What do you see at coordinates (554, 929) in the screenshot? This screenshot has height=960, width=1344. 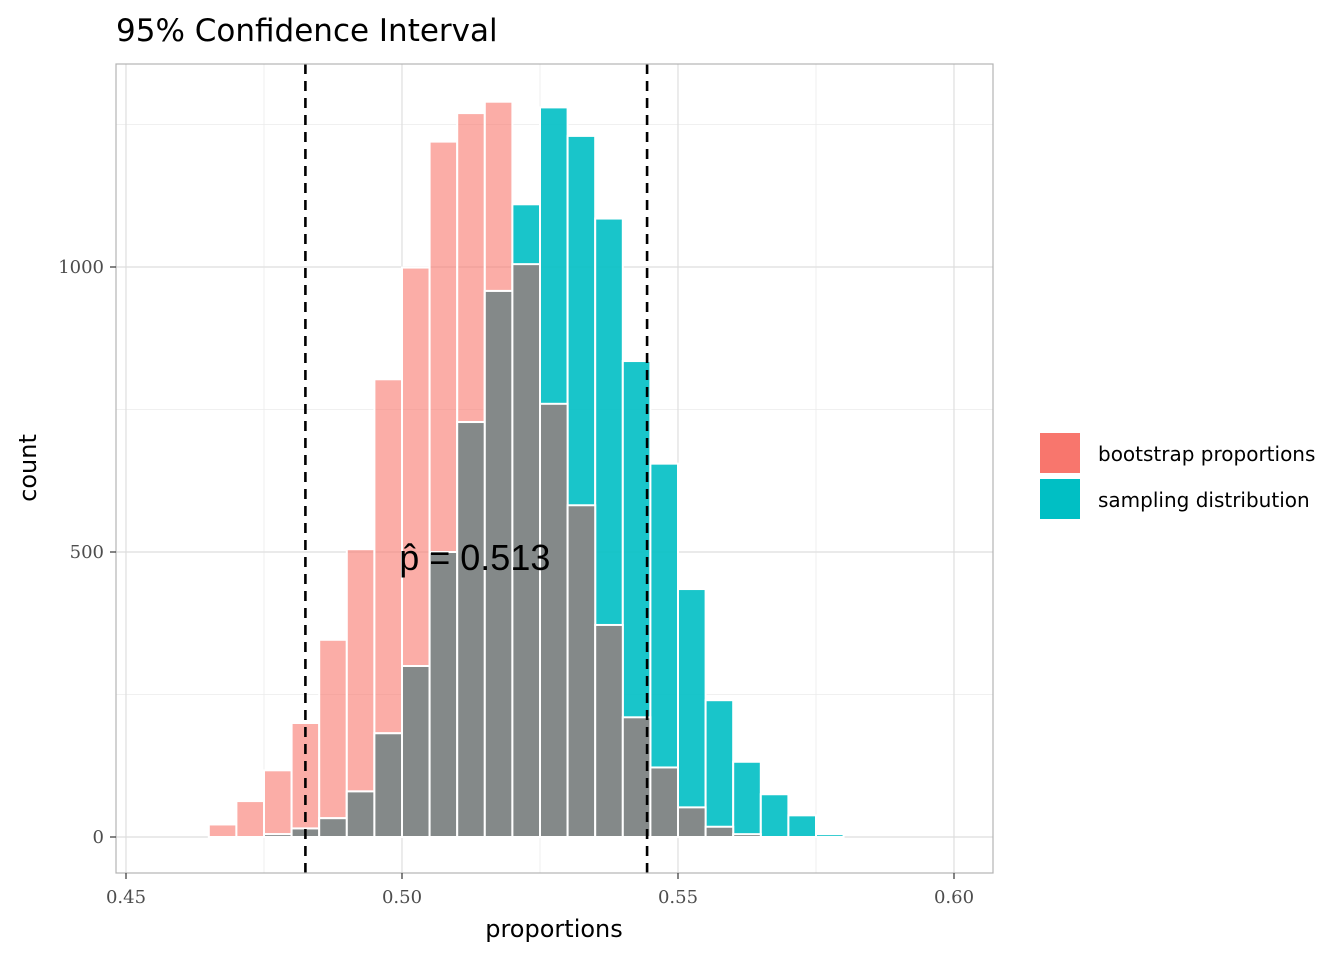 I see `x-axis-label: proportions` at bounding box center [554, 929].